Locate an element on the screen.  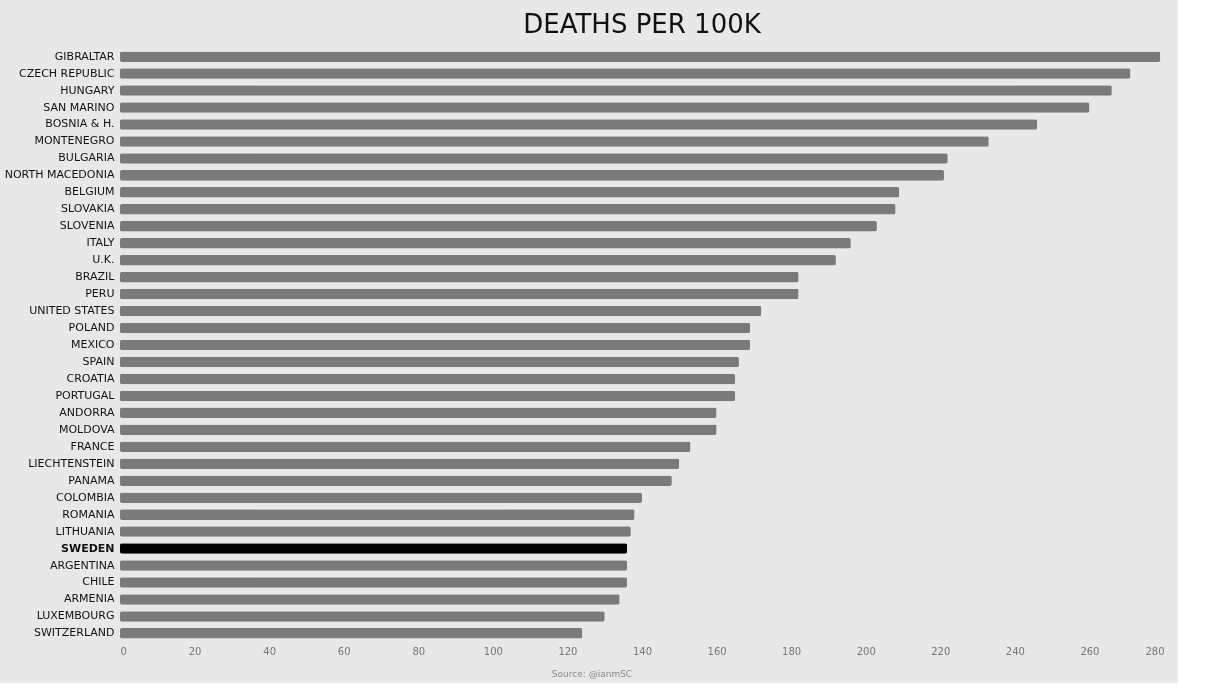
y-tick-label: MOLDOVA is located at coordinates (86, 429).